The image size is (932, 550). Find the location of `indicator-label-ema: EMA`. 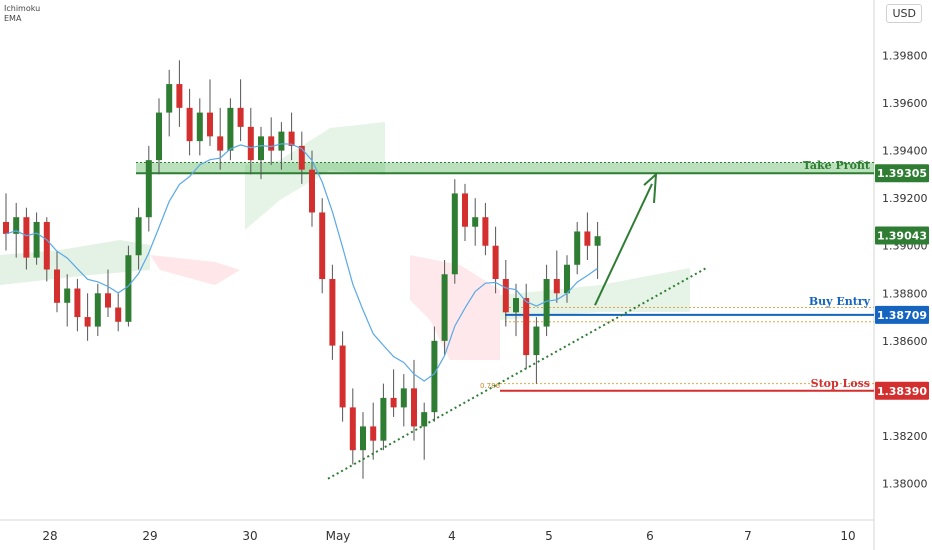

indicator-label-ema: EMA is located at coordinates (13, 18).